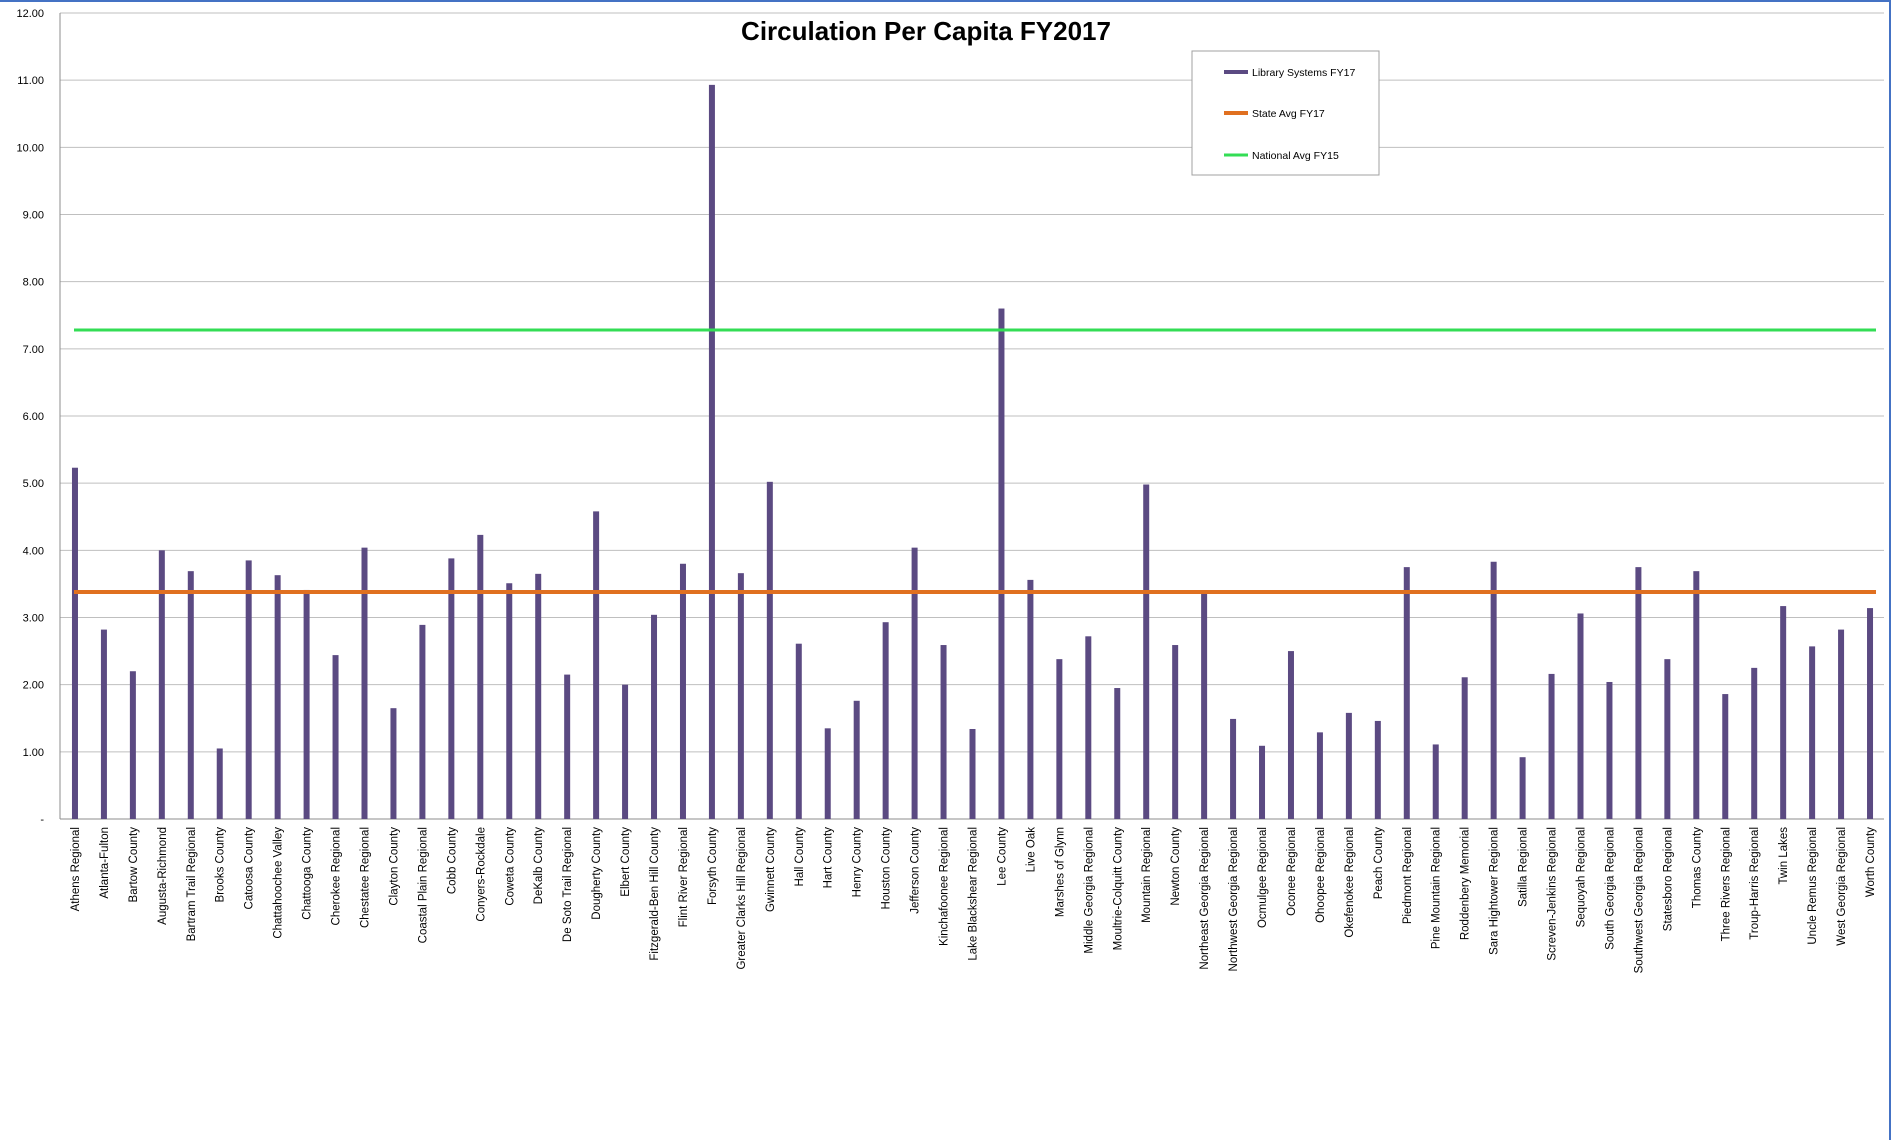 The image size is (1891, 1140). What do you see at coordinates (1466, 883) in the screenshot?
I see `x-tick-label: Roddenbery Memorial` at bounding box center [1466, 883].